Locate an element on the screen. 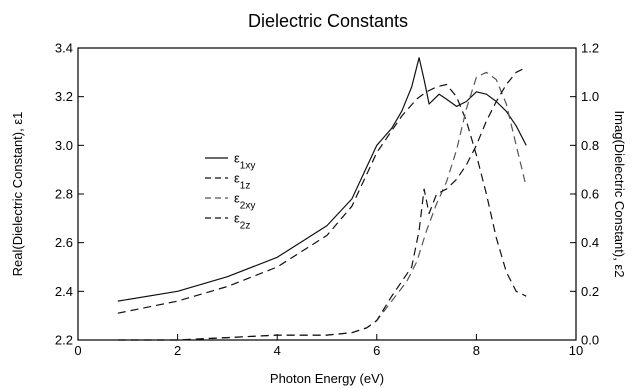 The image size is (632, 388). y-right-tick-label: 0.0 is located at coordinates (590, 340).